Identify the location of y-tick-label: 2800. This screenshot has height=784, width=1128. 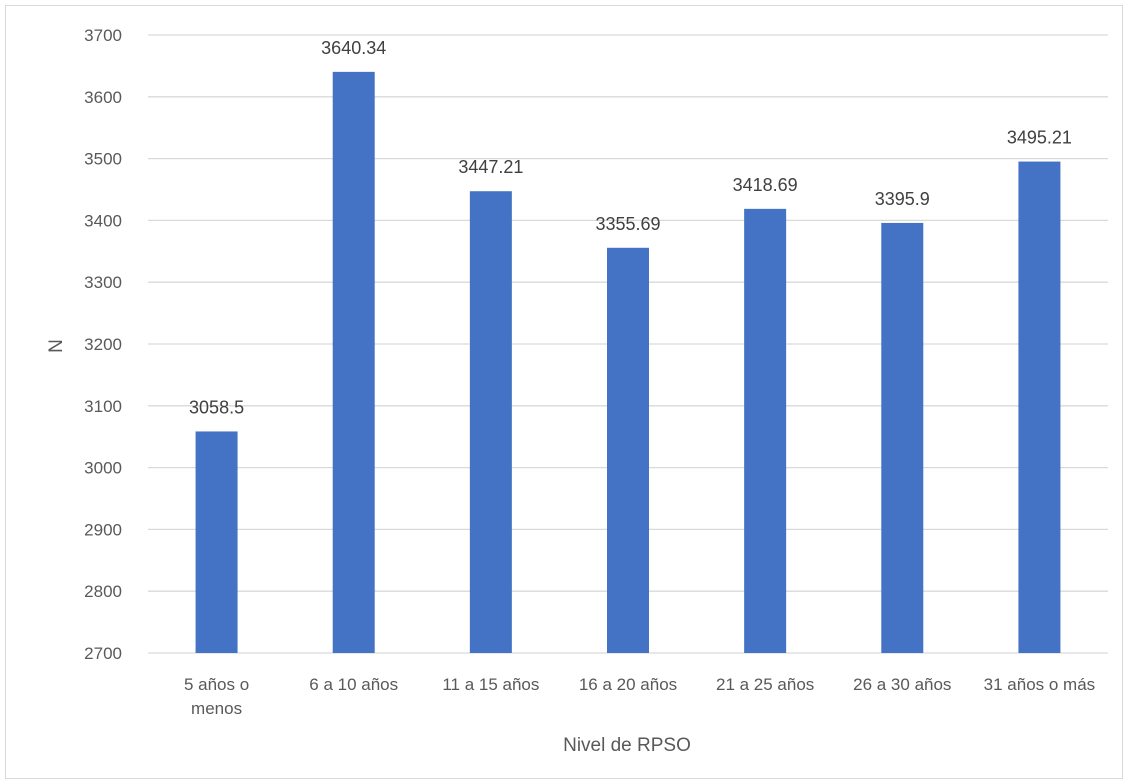
(103, 591).